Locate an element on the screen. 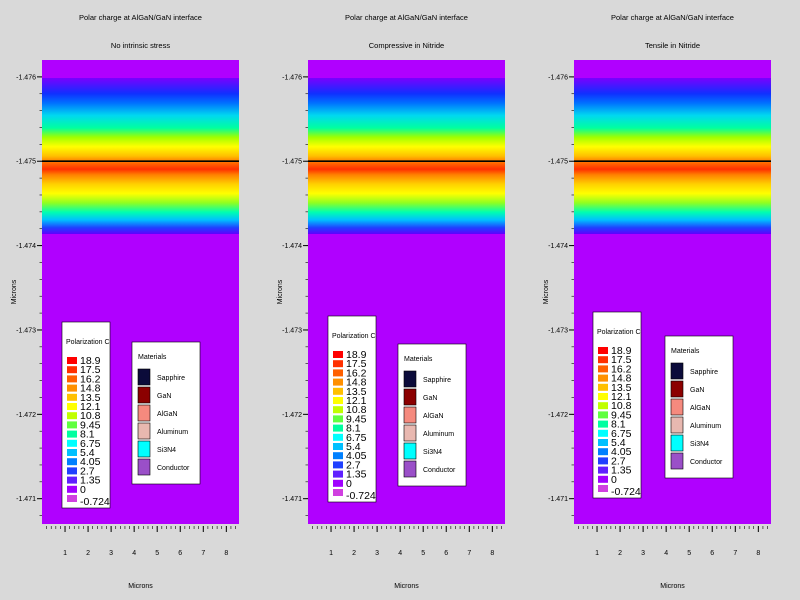  legend-level-label: 16.2 is located at coordinates (356, 373).